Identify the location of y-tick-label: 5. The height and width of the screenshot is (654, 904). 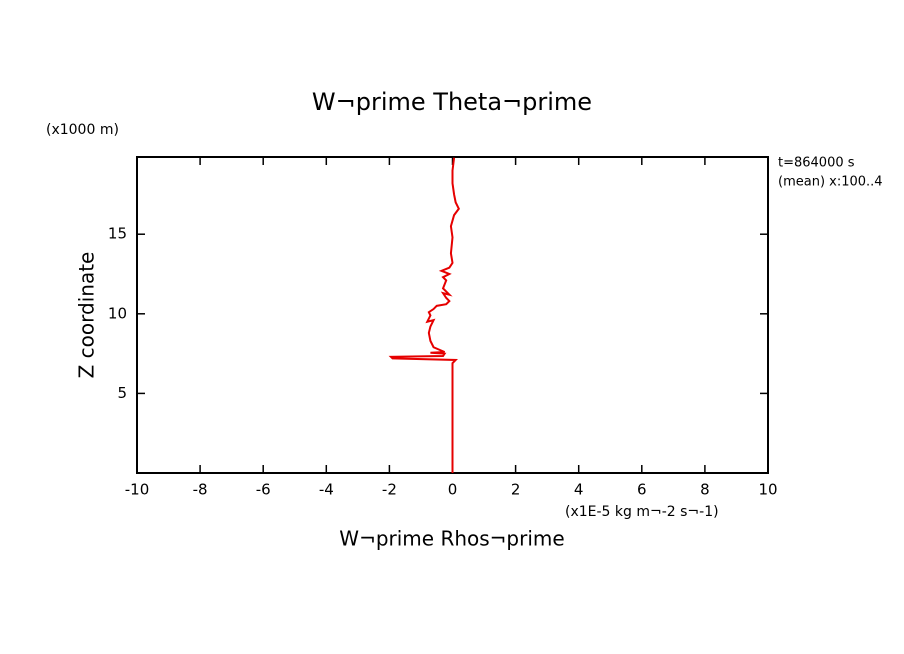
(122, 393).